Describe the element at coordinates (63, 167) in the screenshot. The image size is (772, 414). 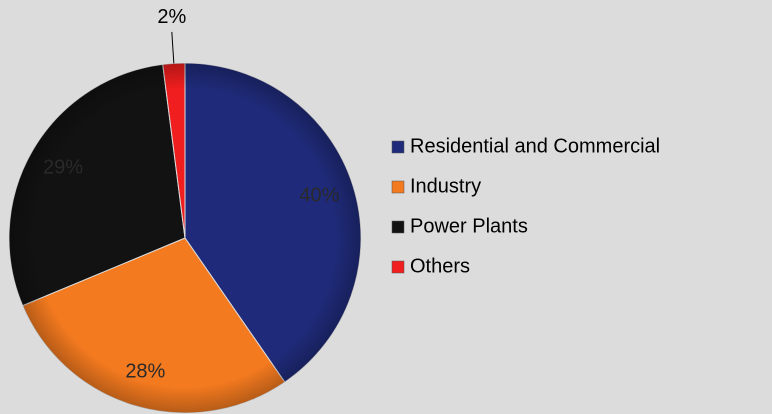
I see `data-label: 29%` at that location.